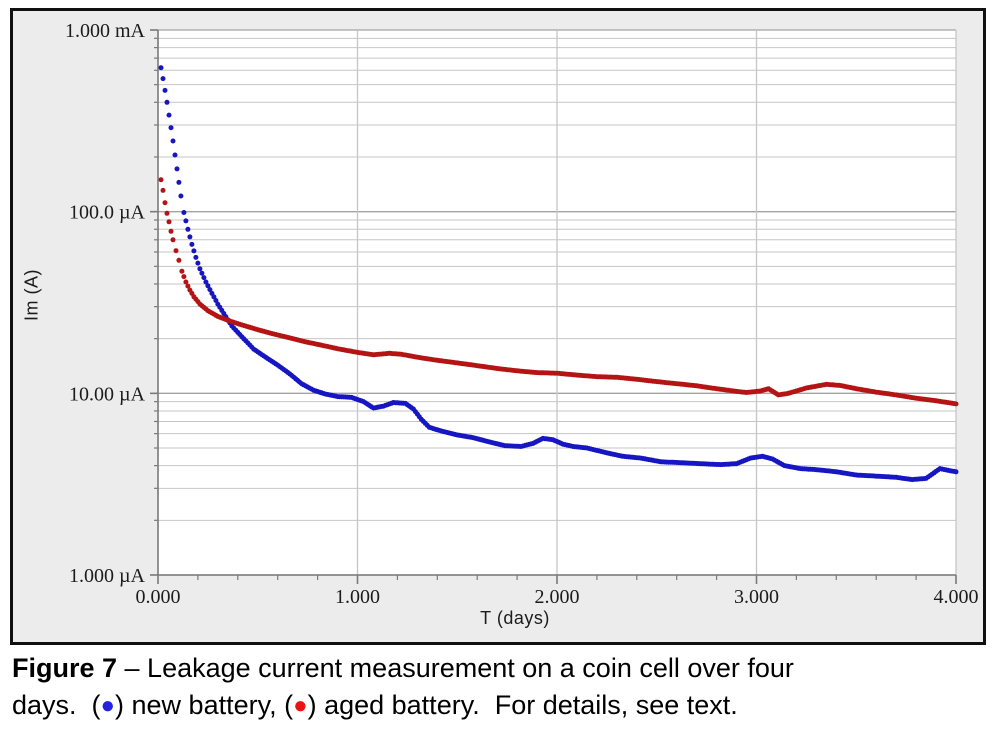 The height and width of the screenshot is (732, 996). What do you see at coordinates (65, 668) in the screenshot?
I see `figure-number: Figure 7` at bounding box center [65, 668].